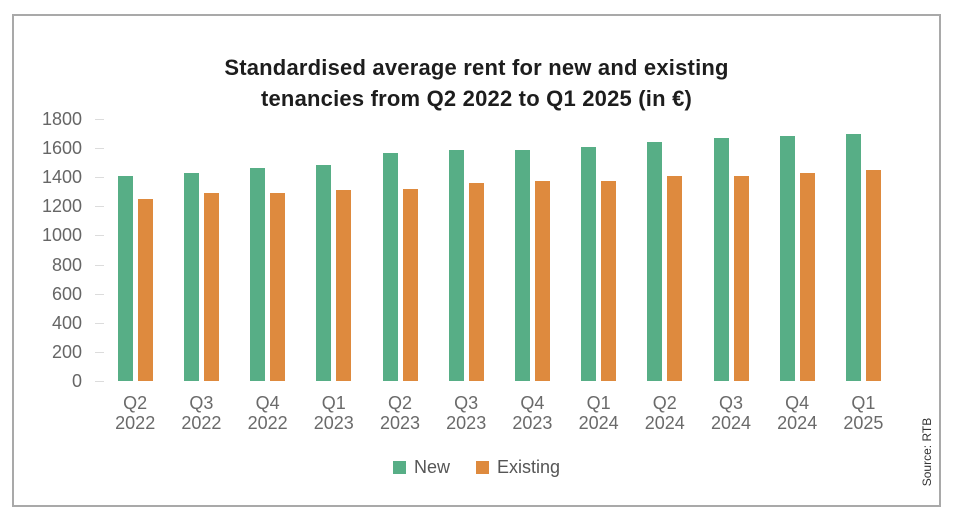  I want to click on legend-item-existing: Existing, so click(518, 467).